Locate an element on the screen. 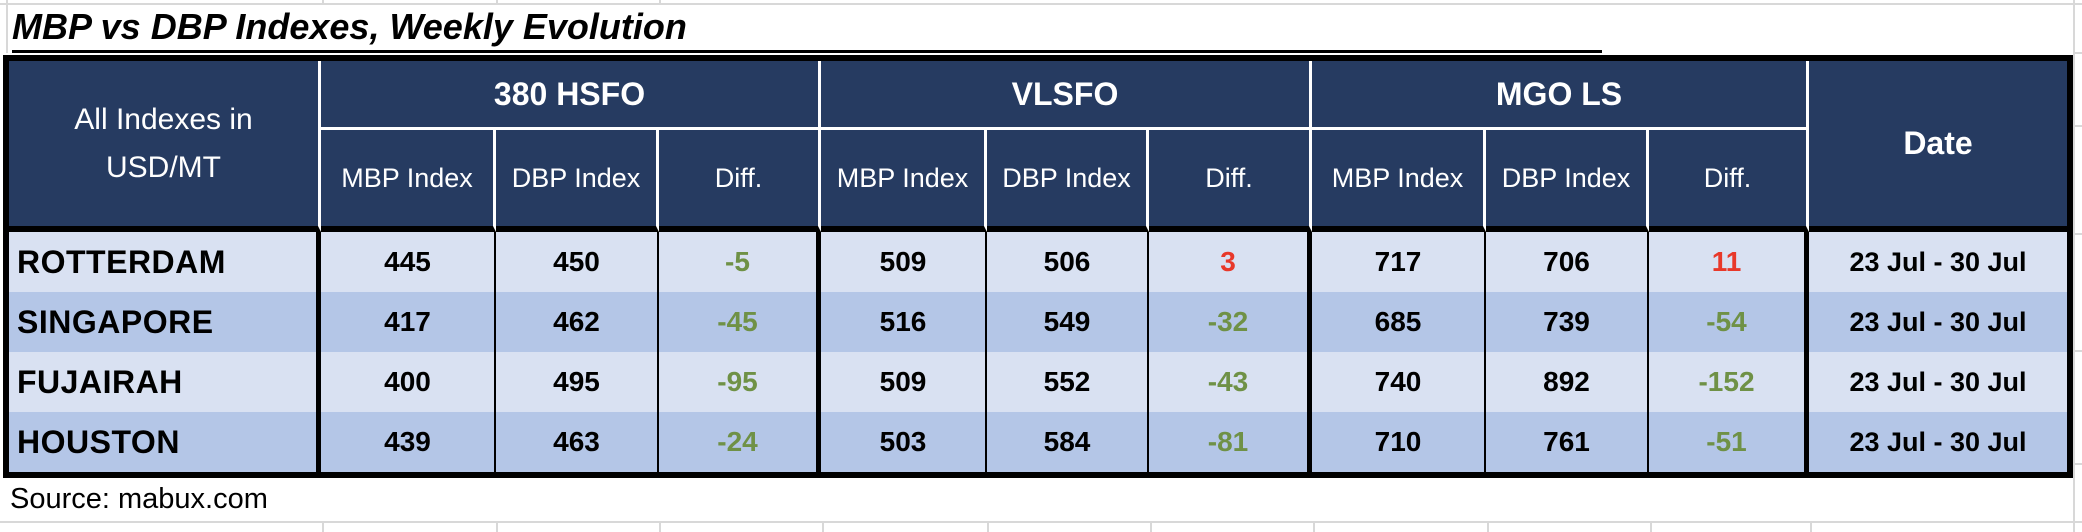  subheader-mgo-dbp-index: DBP Index is located at coordinates (1567, 179).